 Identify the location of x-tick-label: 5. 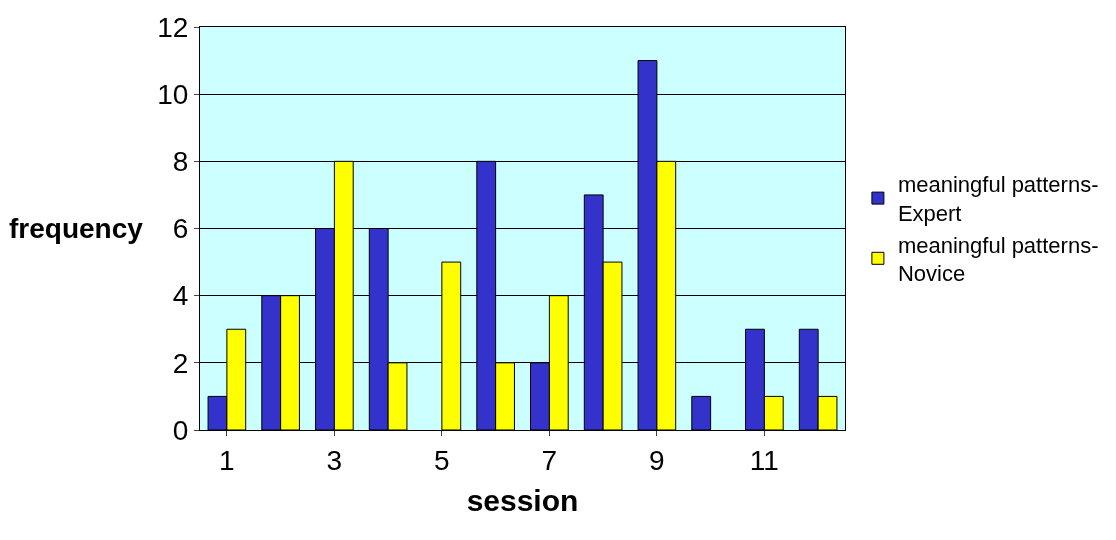
(442, 460).